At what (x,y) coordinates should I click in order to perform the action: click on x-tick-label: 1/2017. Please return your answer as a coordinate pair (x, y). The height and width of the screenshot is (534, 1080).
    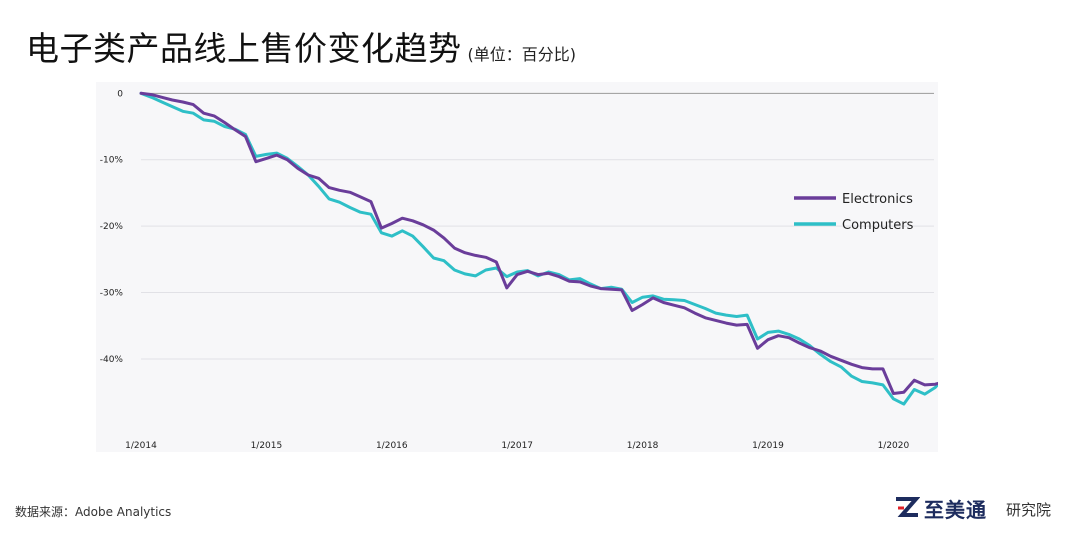
    Looking at the image, I should click on (517, 446).